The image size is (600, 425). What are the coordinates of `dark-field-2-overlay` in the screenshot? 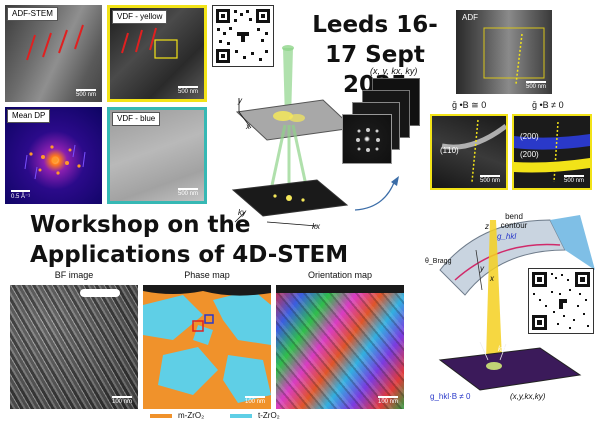 It's located at (552, 152).